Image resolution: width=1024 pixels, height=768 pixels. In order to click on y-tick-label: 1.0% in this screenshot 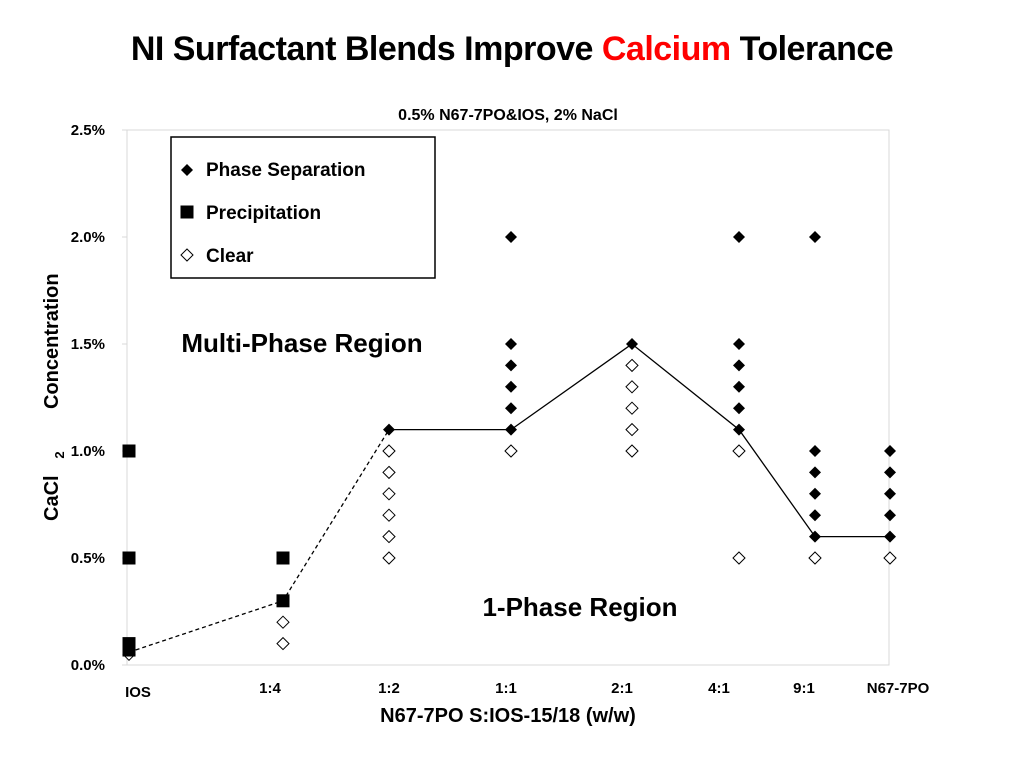, I will do `click(88, 451)`.